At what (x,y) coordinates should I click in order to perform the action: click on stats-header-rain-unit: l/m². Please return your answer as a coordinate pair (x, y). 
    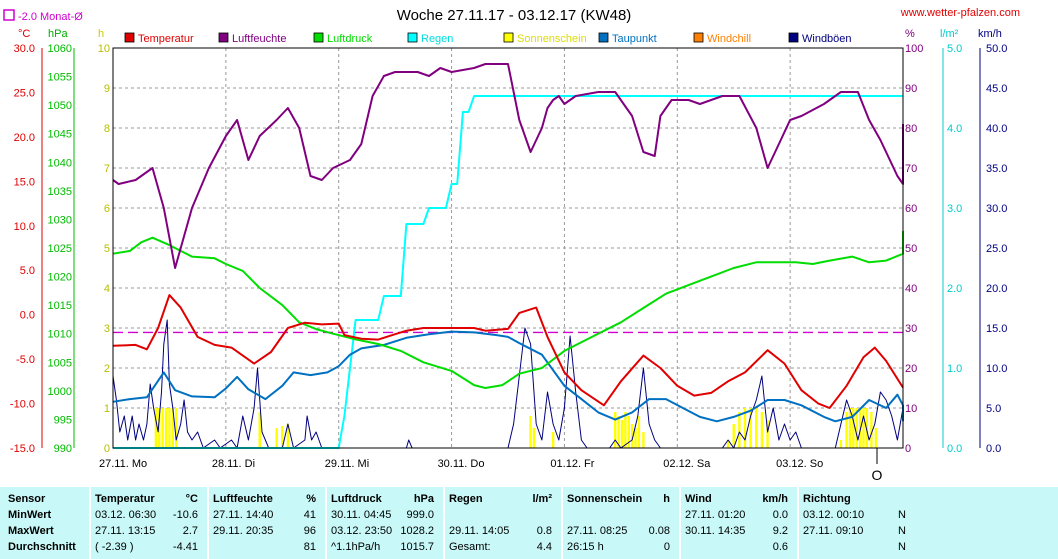
    Looking at the image, I should click on (542, 499).